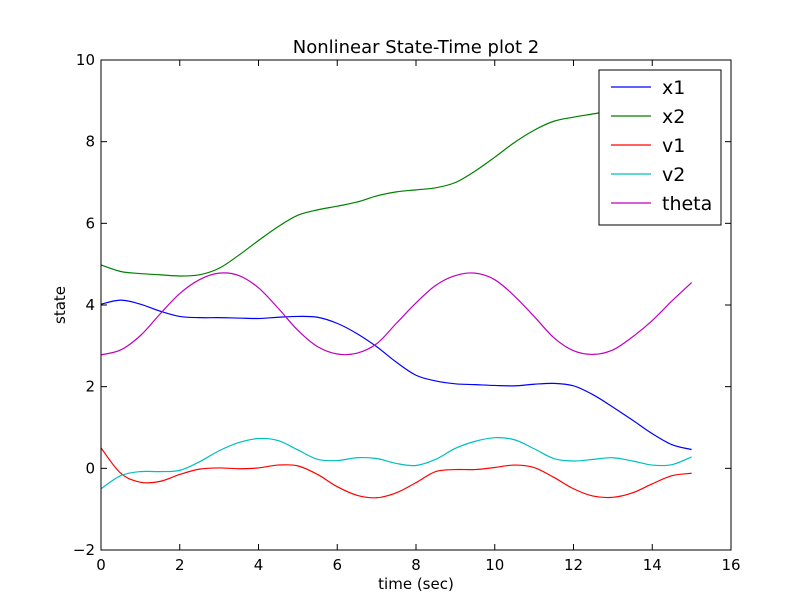 The image size is (812, 612). Describe the element at coordinates (673, 175) in the screenshot. I see `legend-label-v2: v2` at that location.